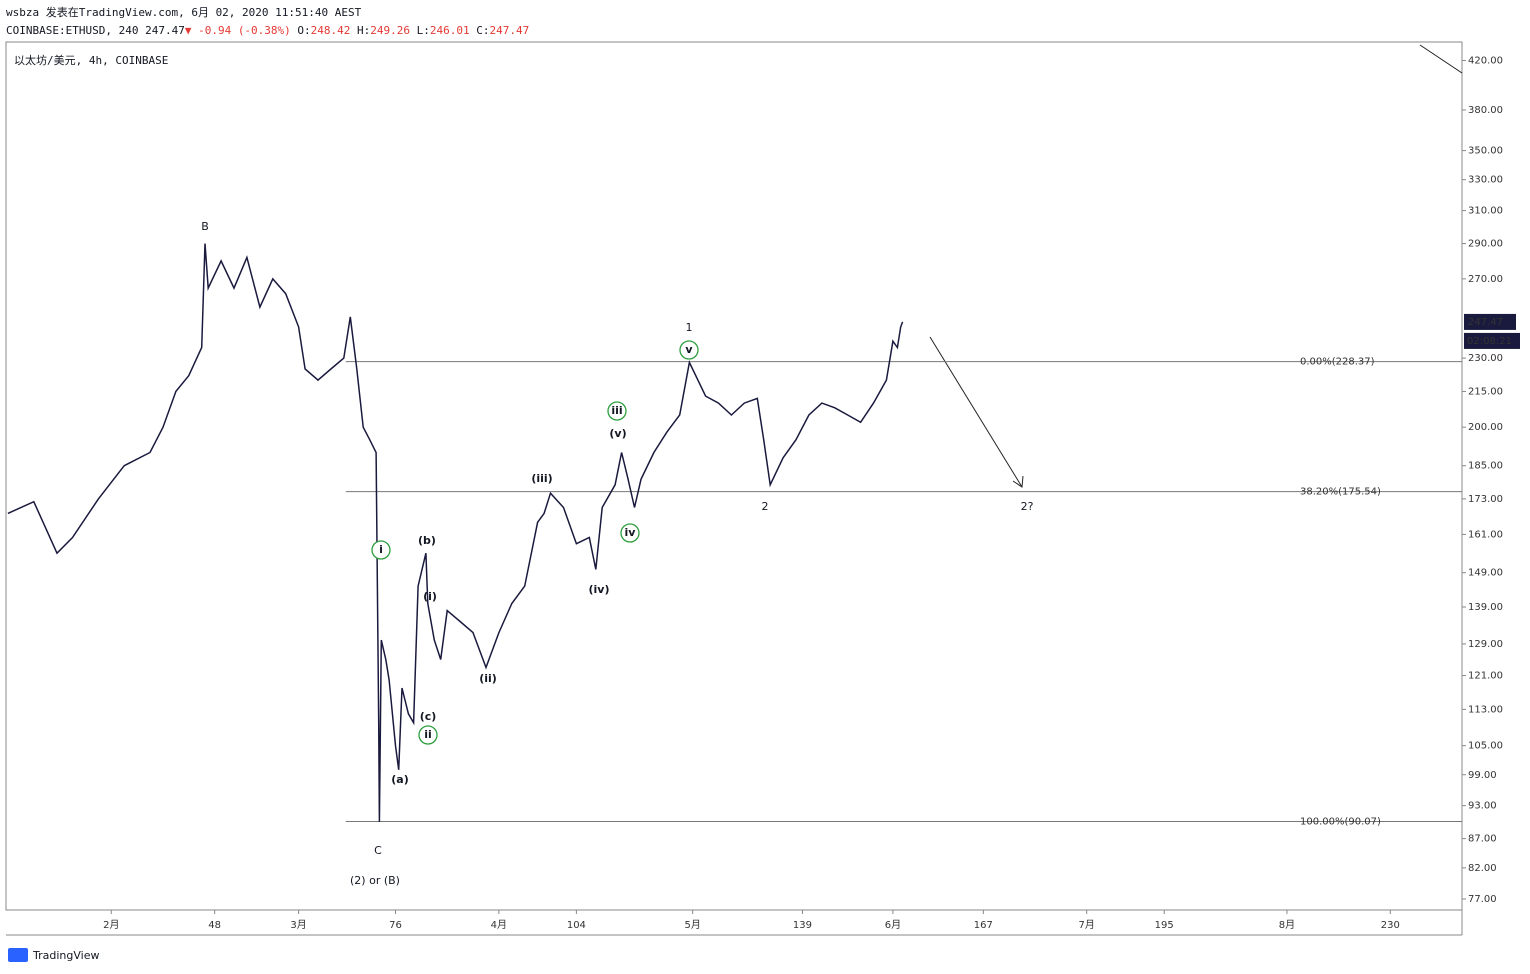 The image size is (1530, 974). I want to click on x-tick-label: 5月, so click(692, 925).